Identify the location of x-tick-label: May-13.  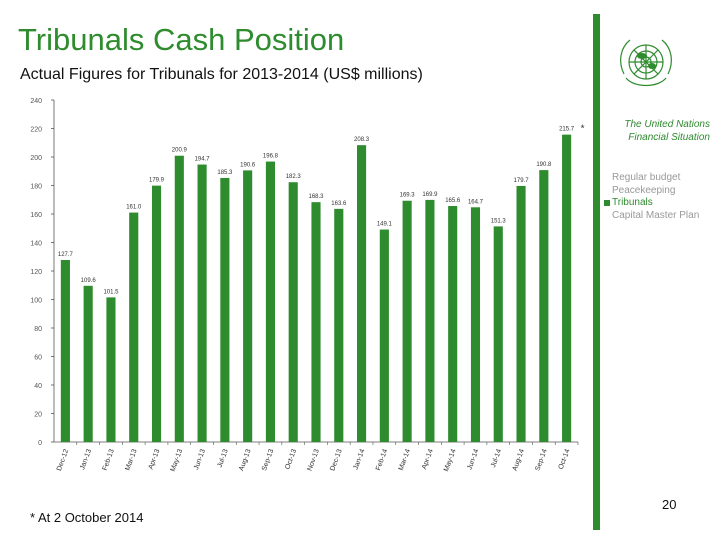
(177, 460).